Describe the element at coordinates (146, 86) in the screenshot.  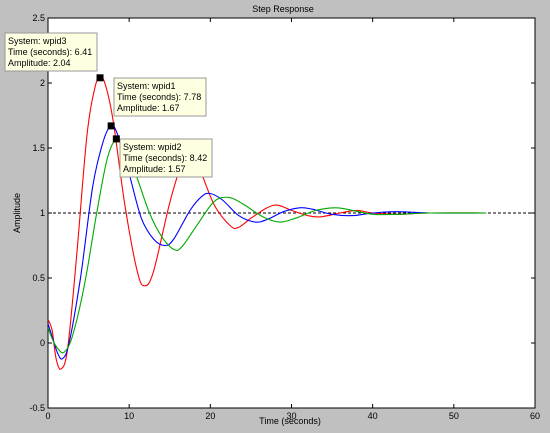
I see `datatip-system: System: wpid1` at that location.